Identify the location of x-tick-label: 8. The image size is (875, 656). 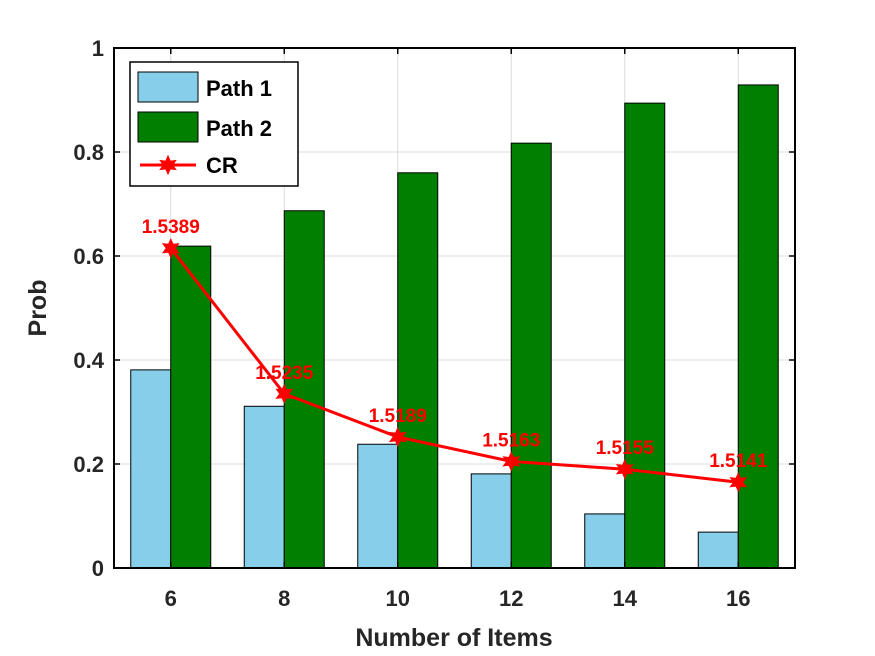
(284, 598).